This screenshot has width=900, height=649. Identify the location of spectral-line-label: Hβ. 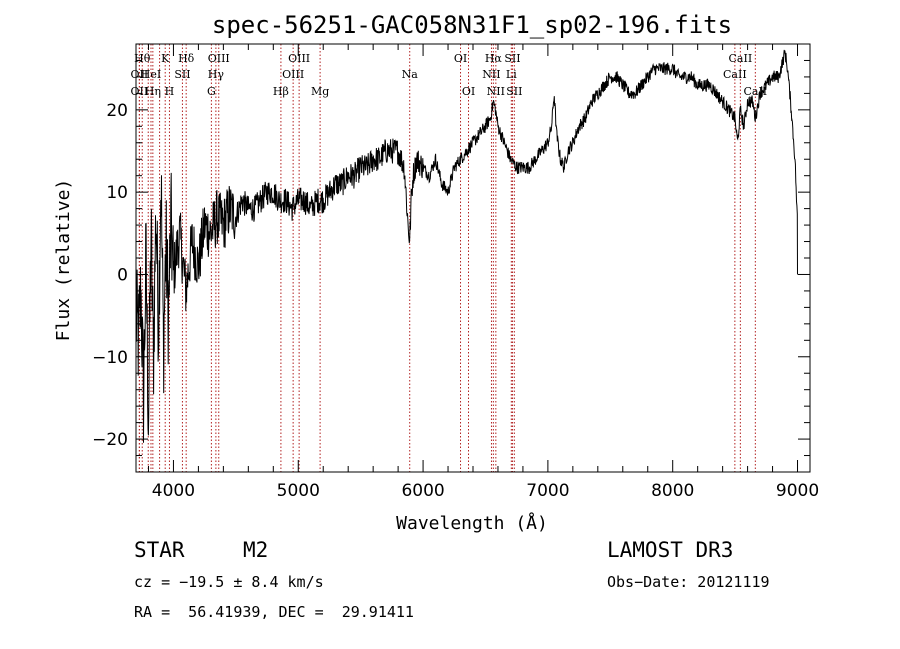
(281, 91).